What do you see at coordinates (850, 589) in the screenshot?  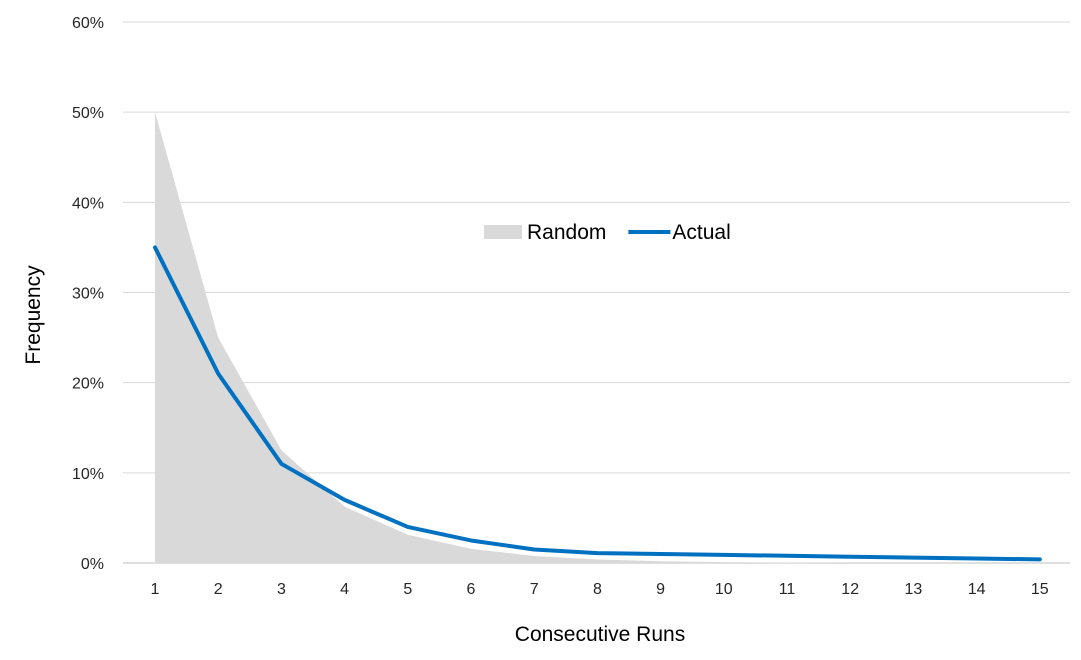 I see `x-tick-label: 12` at bounding box center [850, 589].